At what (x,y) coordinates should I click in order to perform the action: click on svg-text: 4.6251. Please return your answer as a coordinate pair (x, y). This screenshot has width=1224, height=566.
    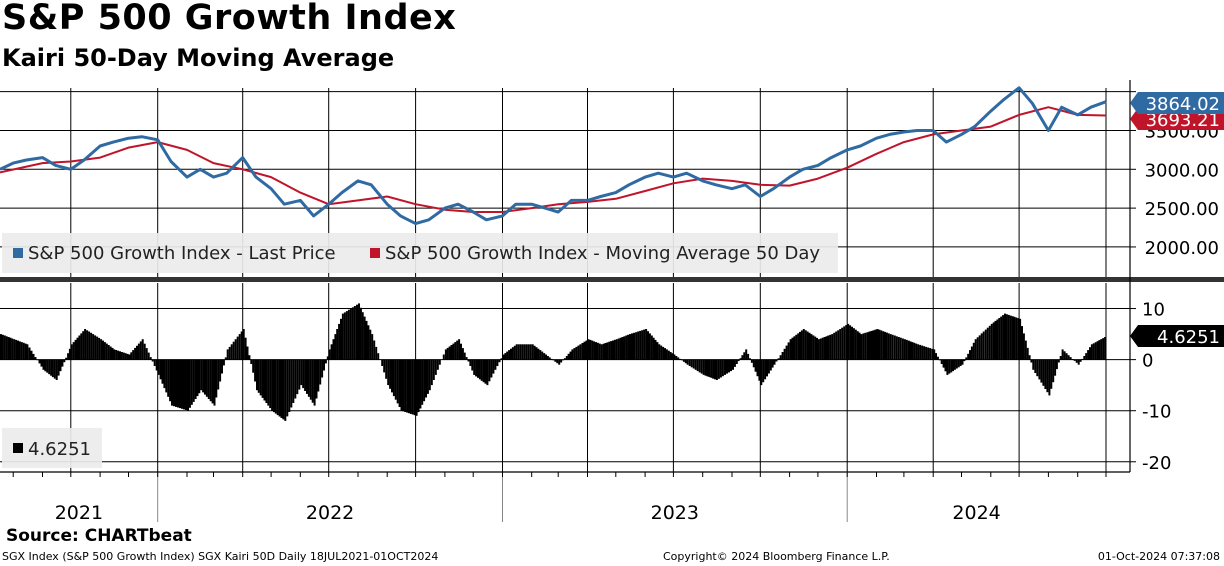
    Looking at the image, I should click on (1188, 337).